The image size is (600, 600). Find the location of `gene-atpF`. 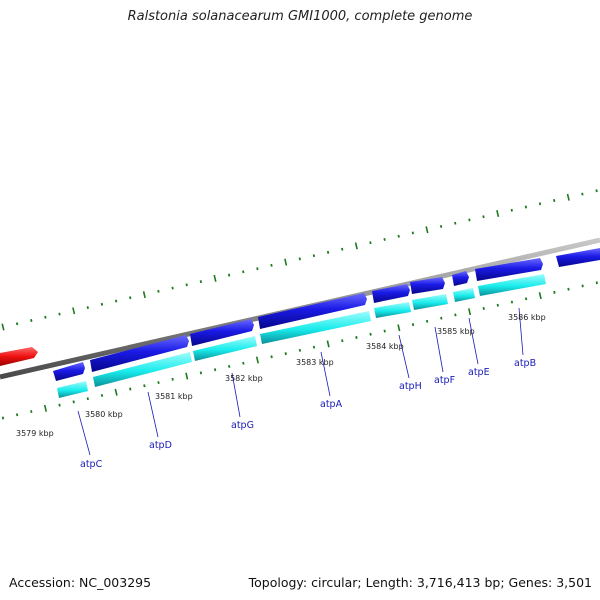

gene-atpF is located at coordinates (427, 285).